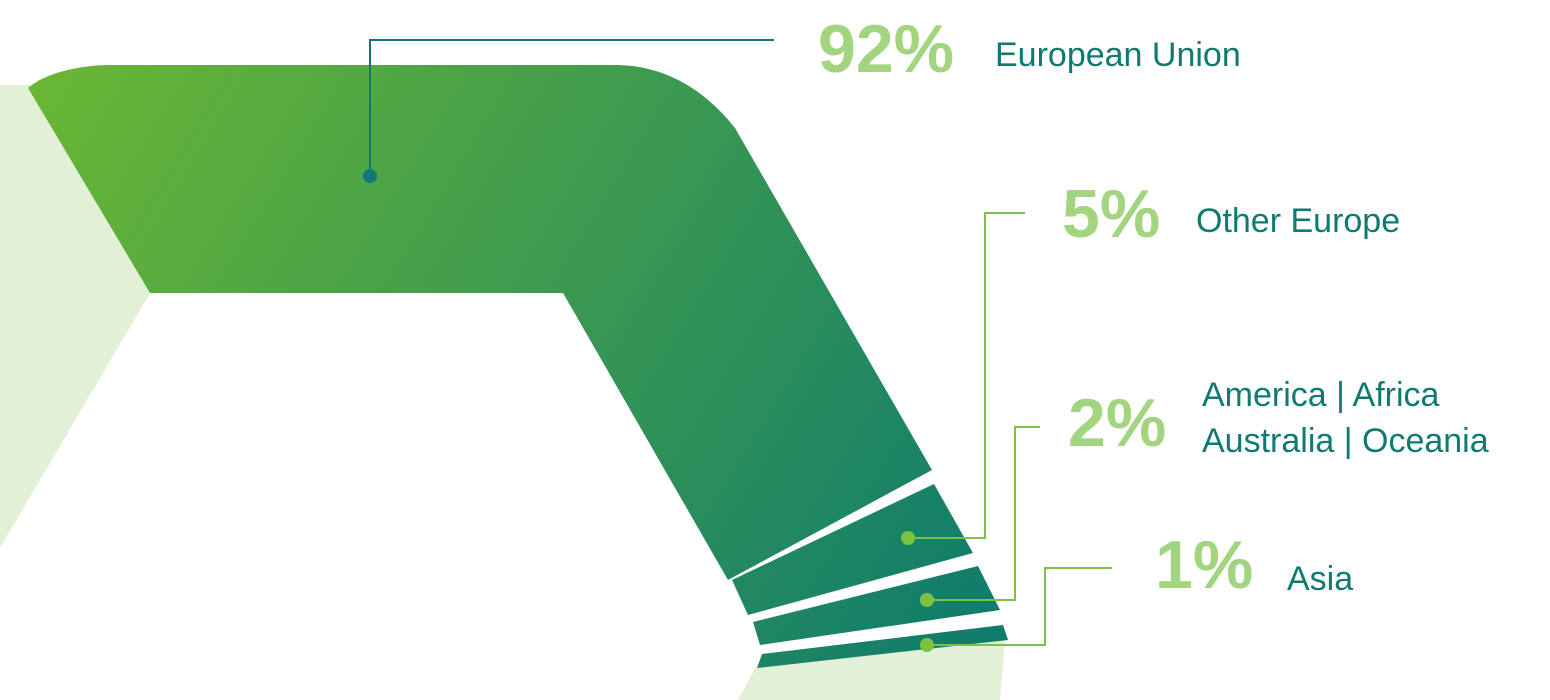  What do you see at coordinates (1321, 395) in the screenshot?
I see `region-label-america-africa: America | Africa` at bounding box center [1321, 395].